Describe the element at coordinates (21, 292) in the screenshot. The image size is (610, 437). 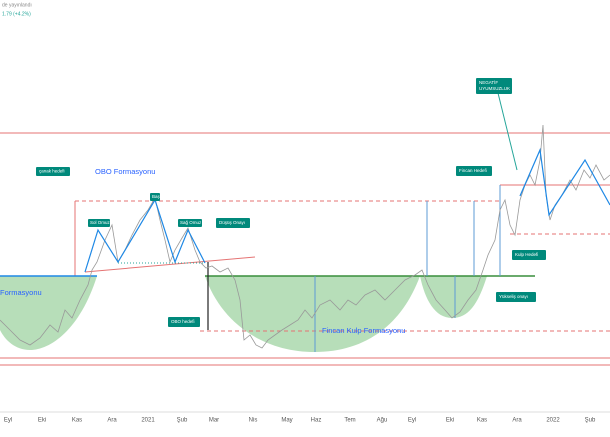
I see `title: Formasyonu` at that location.